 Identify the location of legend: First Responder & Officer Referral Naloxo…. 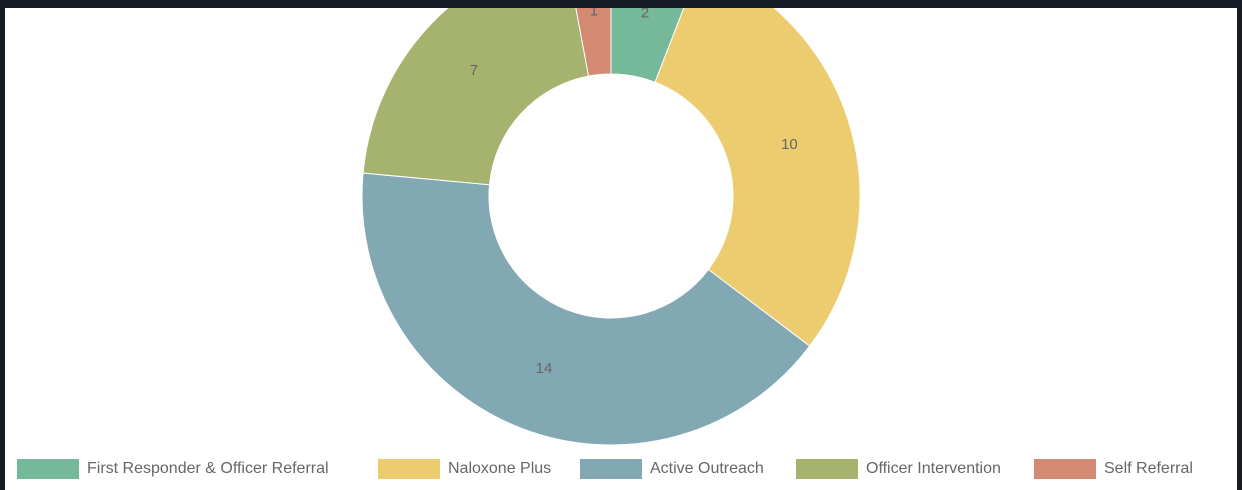
(605, 469).